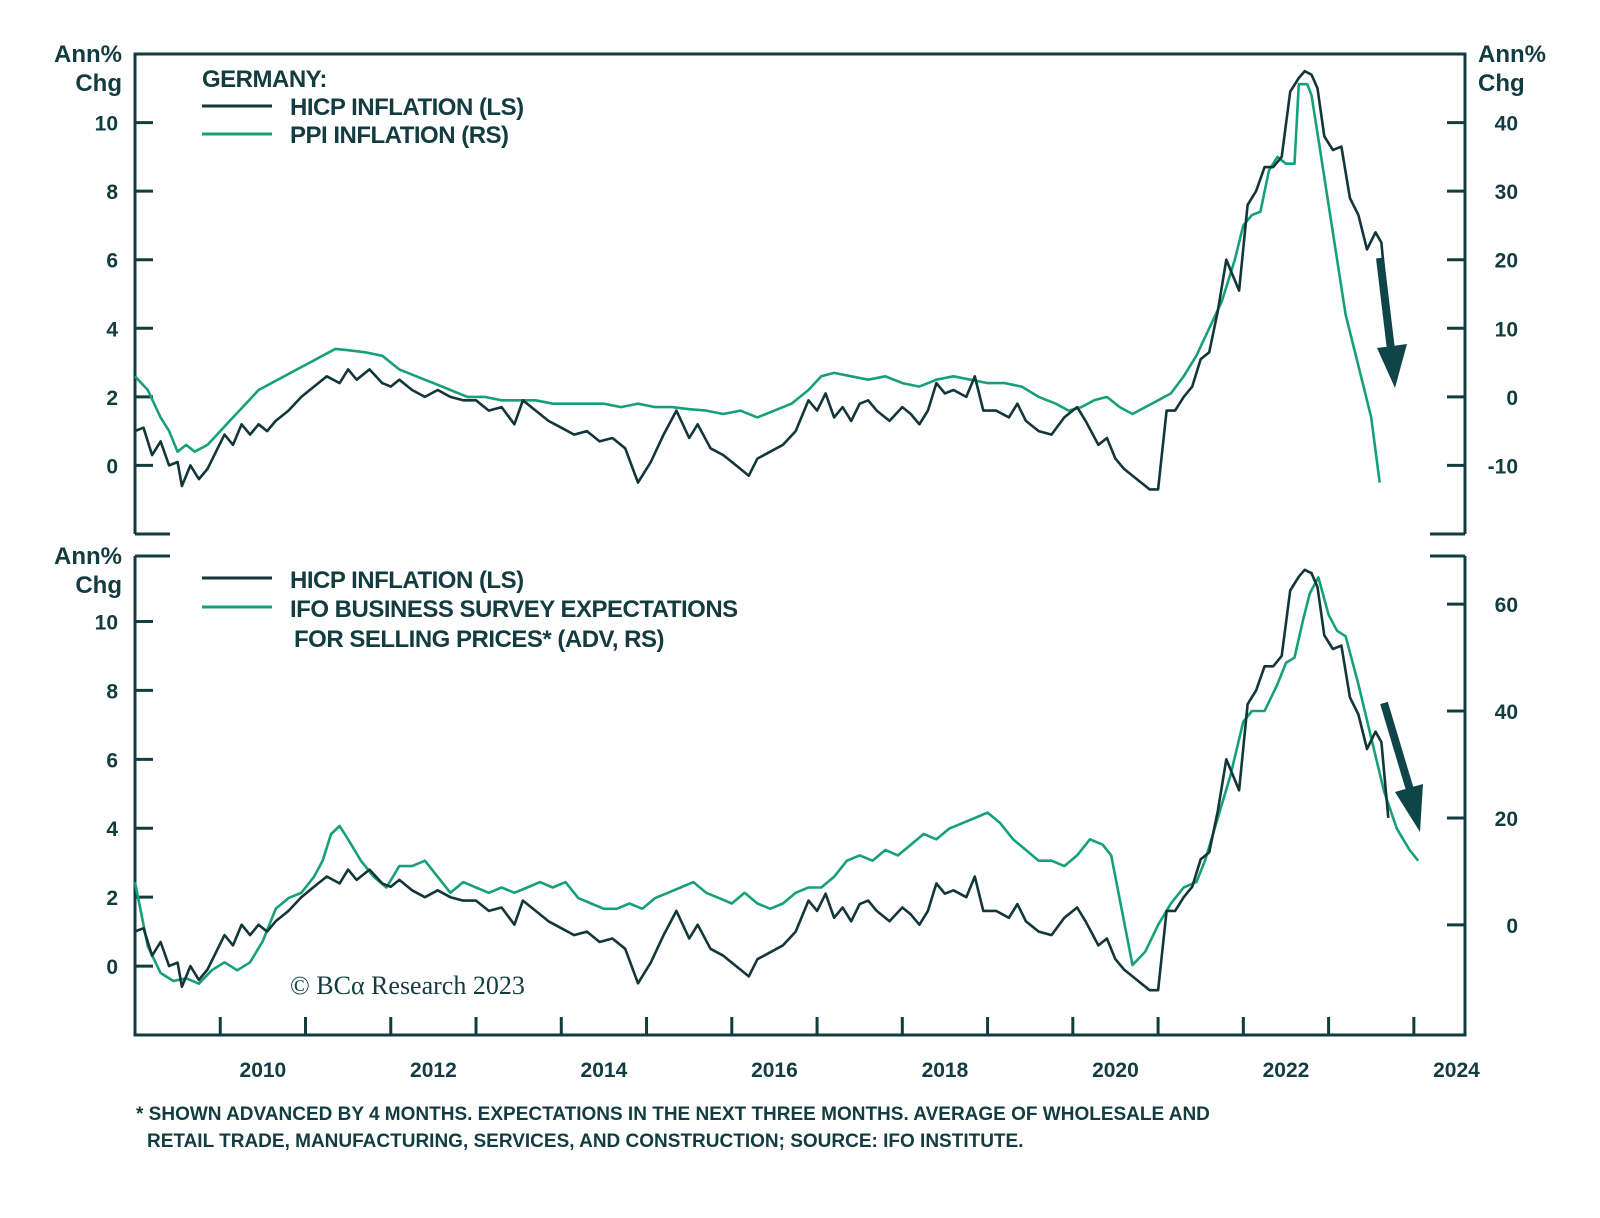 This screenshot has height=1218, width=1600. Describe the element at coordinates (849, 1049) in the screenshot. I see `x-axis-ticks: 2010 2012 2014 2016 2018 2020 2022 2024` at that location.